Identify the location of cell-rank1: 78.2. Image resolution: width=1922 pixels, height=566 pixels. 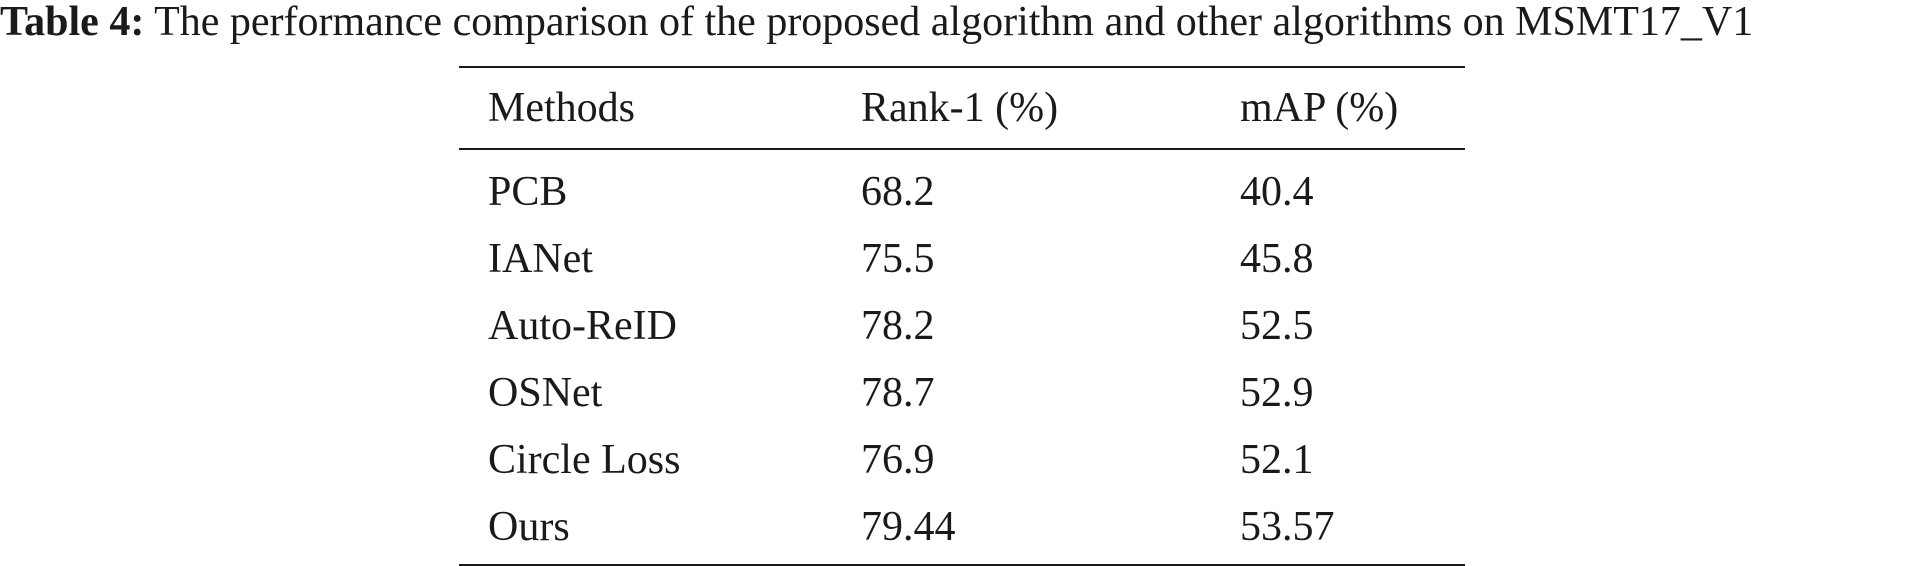
(898, 325).